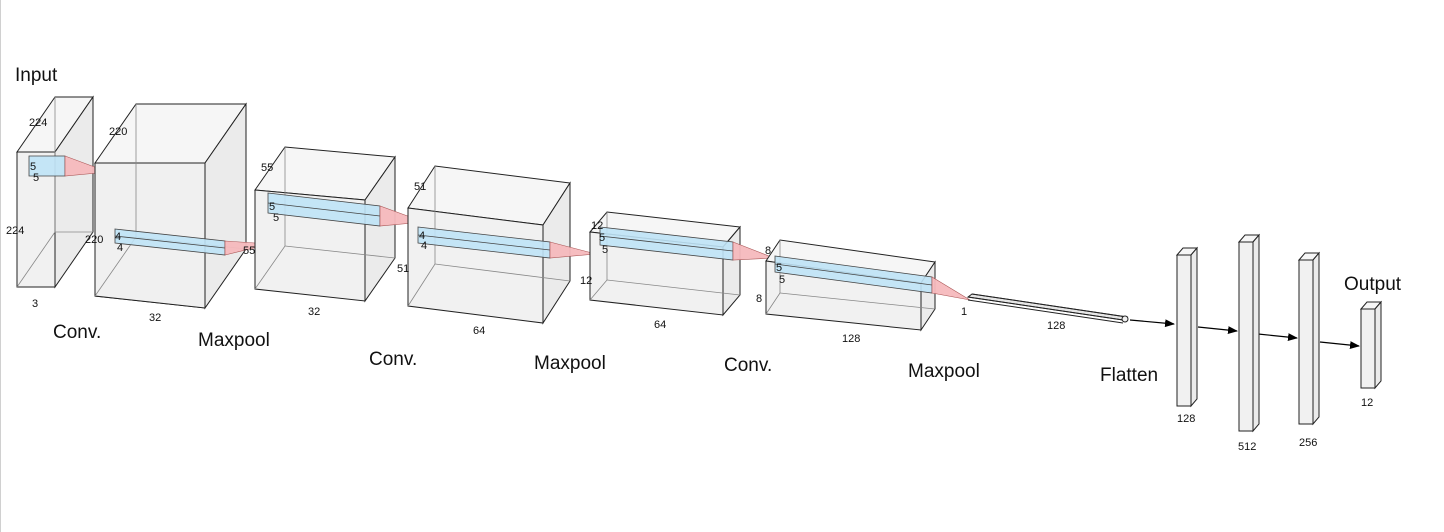  What do you see at coordinates (420, 187) in the screenshot?
I see `conv2-dim-height: 51` at bounding box center [420, 187].